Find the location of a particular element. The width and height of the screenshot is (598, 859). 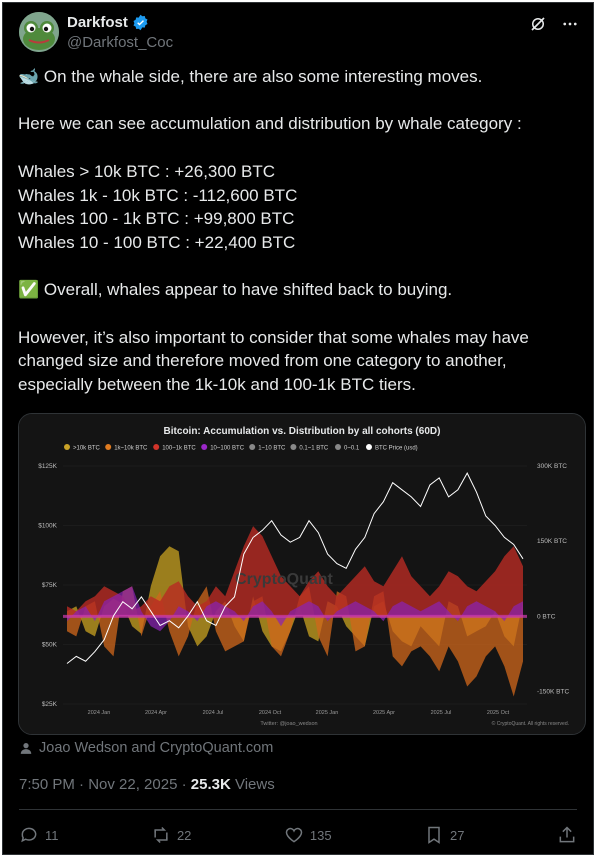

action-bar: 11 22 135 27 is located at coordinates (298, 835).